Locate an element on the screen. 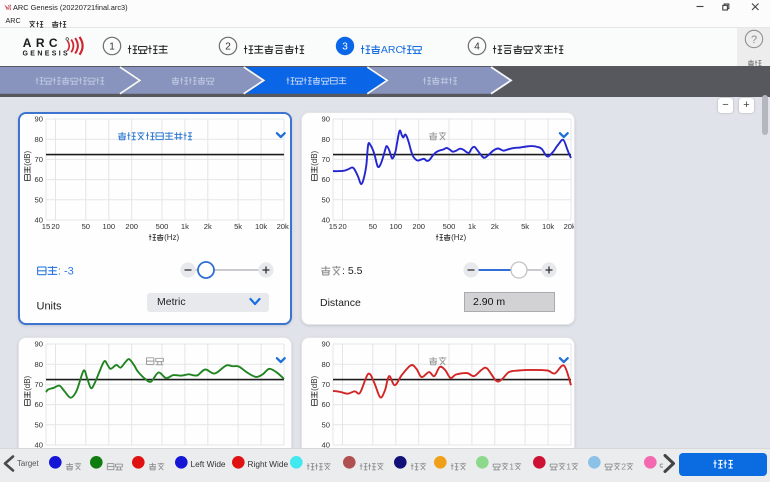 This screenshot has width=770, height=482. svg-text:: -3: : -3 is located at coordinates (66, 271).